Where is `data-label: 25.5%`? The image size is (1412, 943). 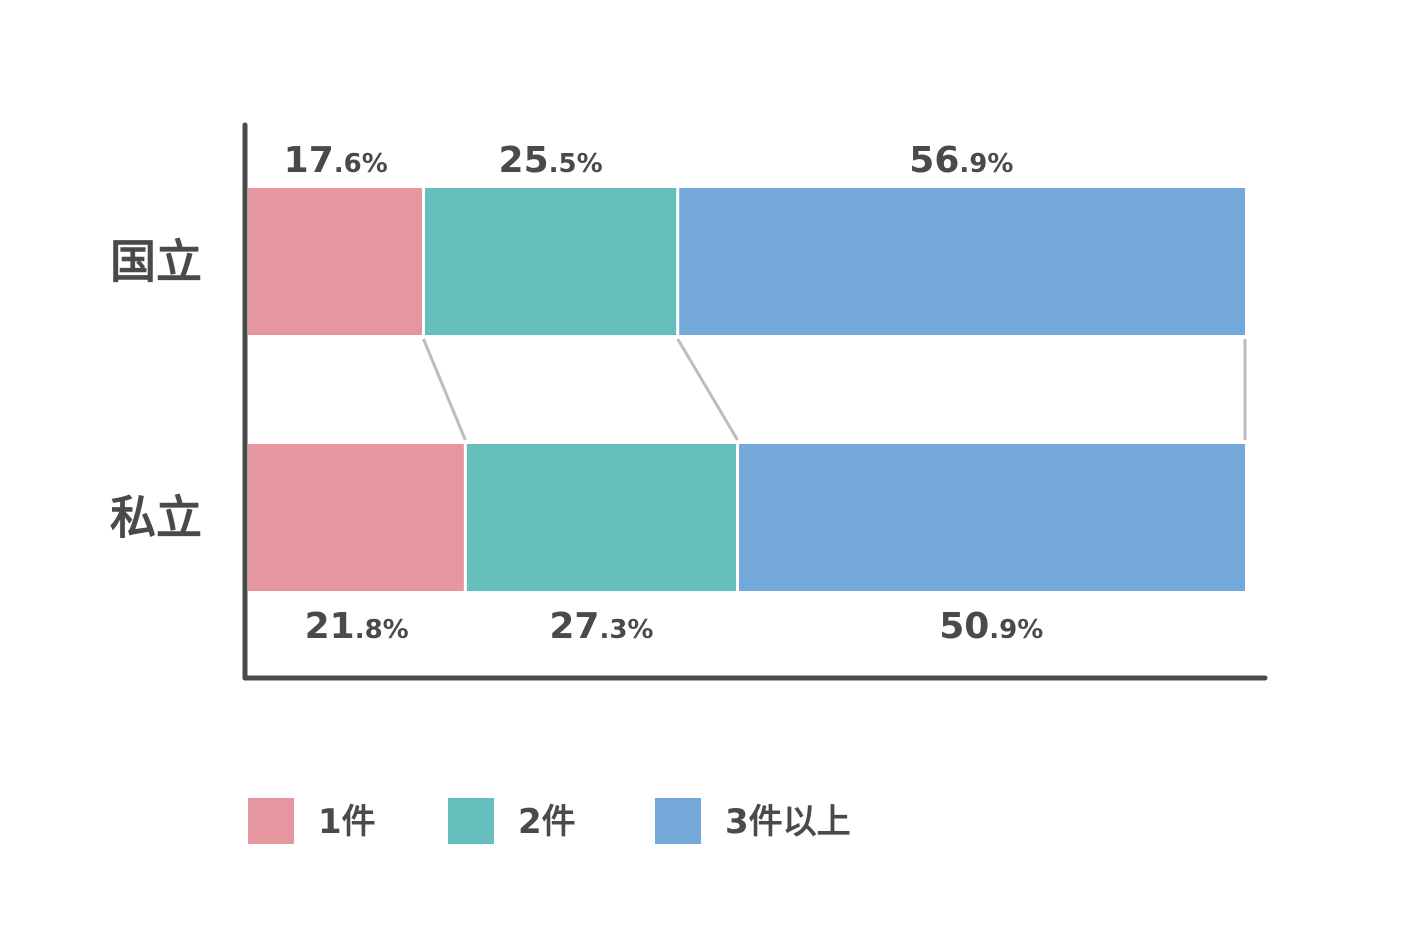 data-label: 25.5% is located at coordinates (551, 160).